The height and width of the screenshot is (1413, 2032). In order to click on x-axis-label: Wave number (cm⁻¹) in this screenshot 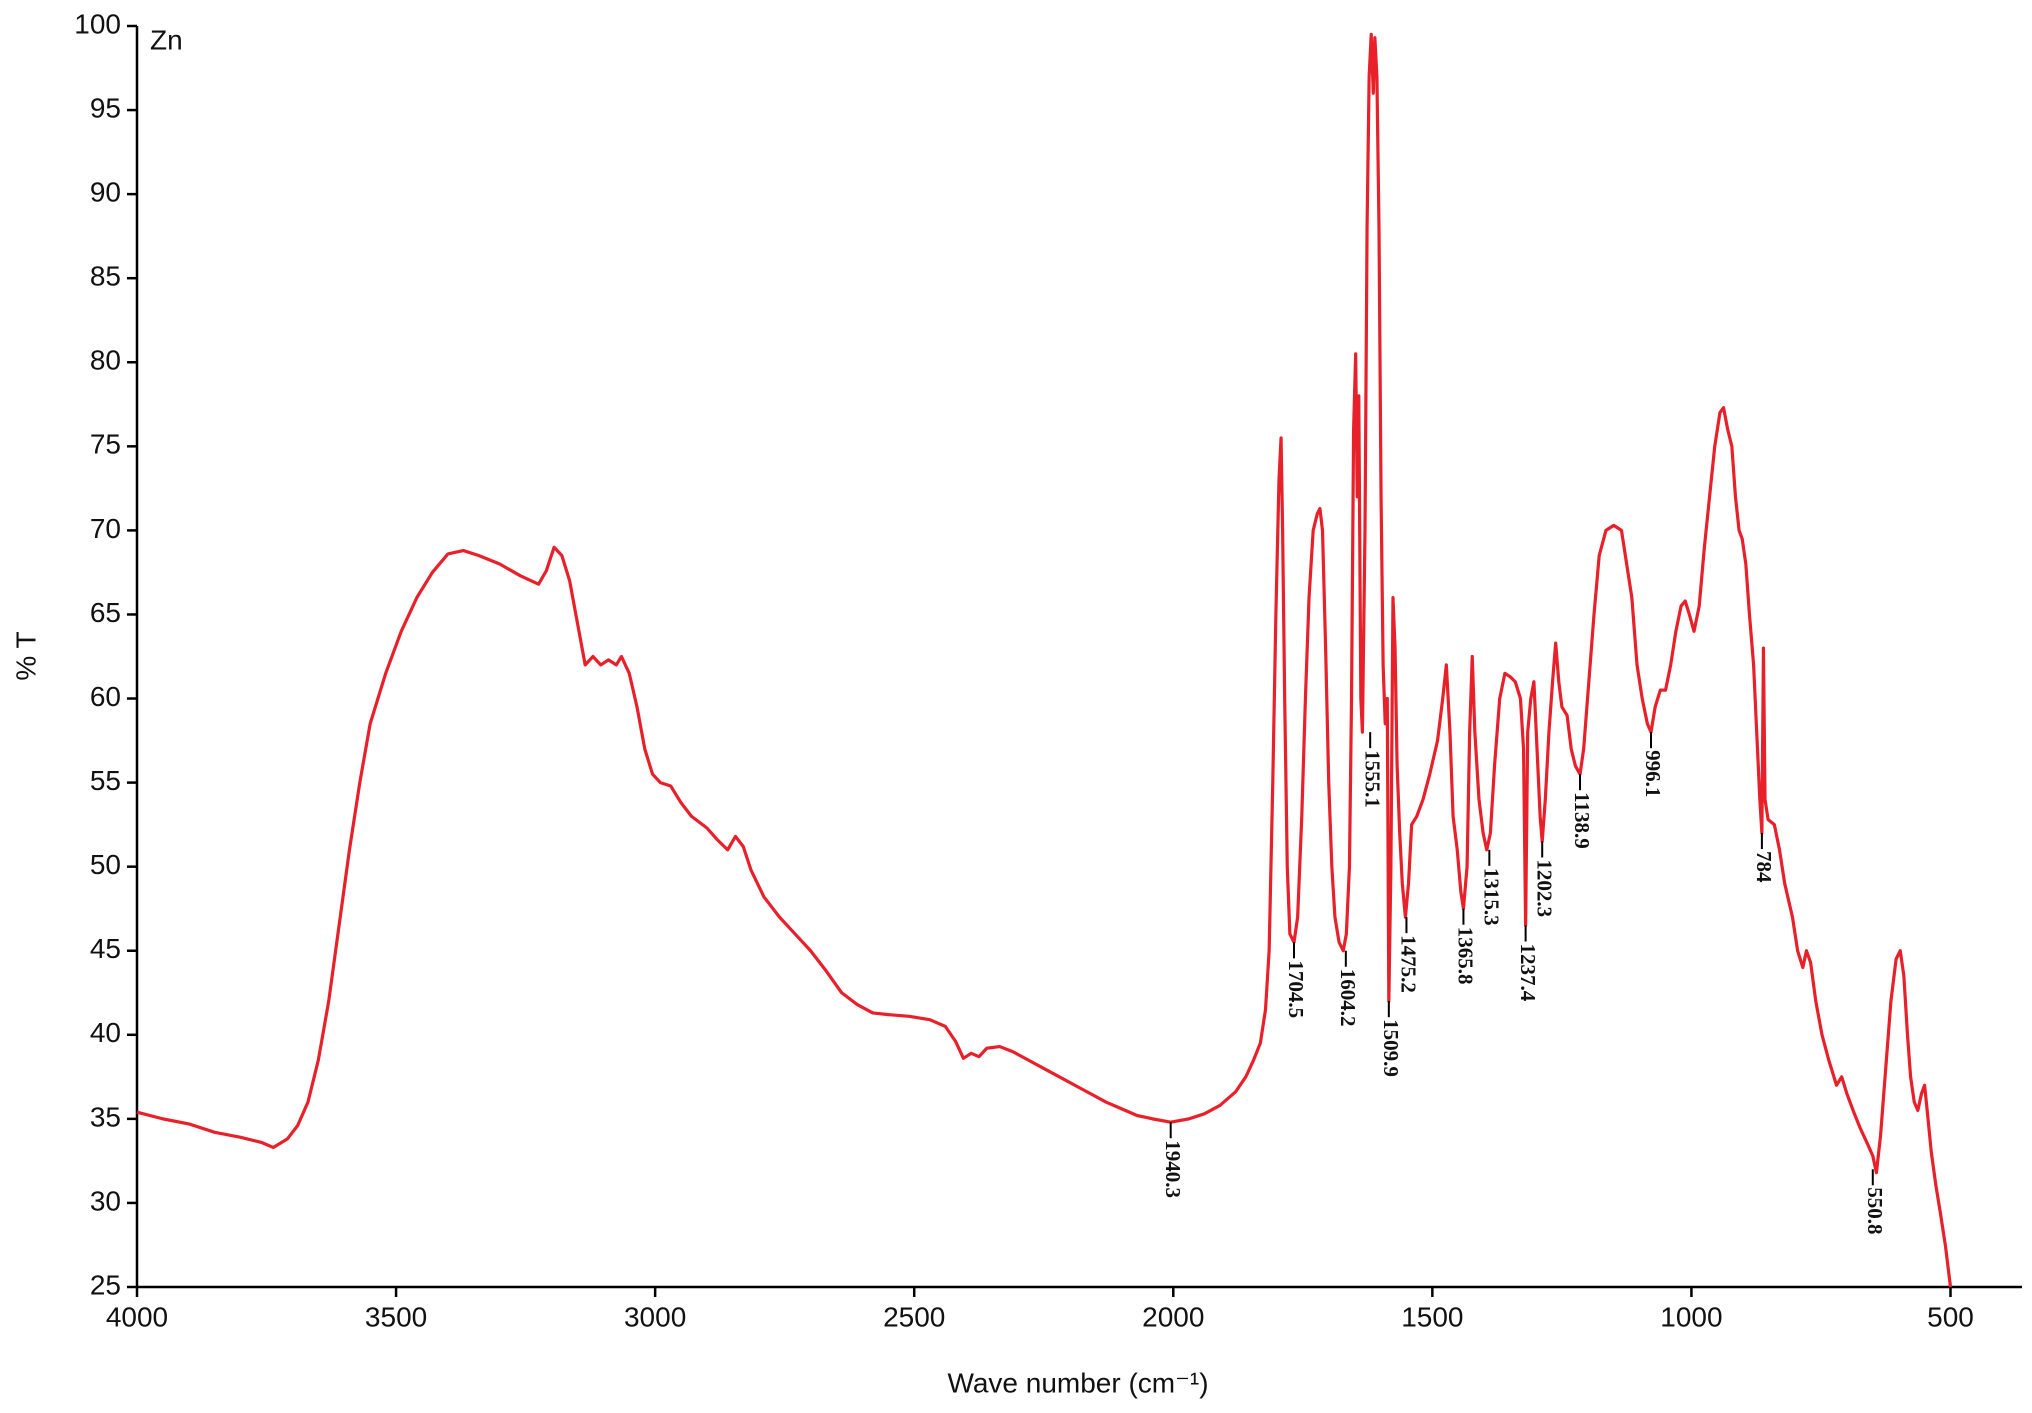, I will do `click(1077, 1382)`.